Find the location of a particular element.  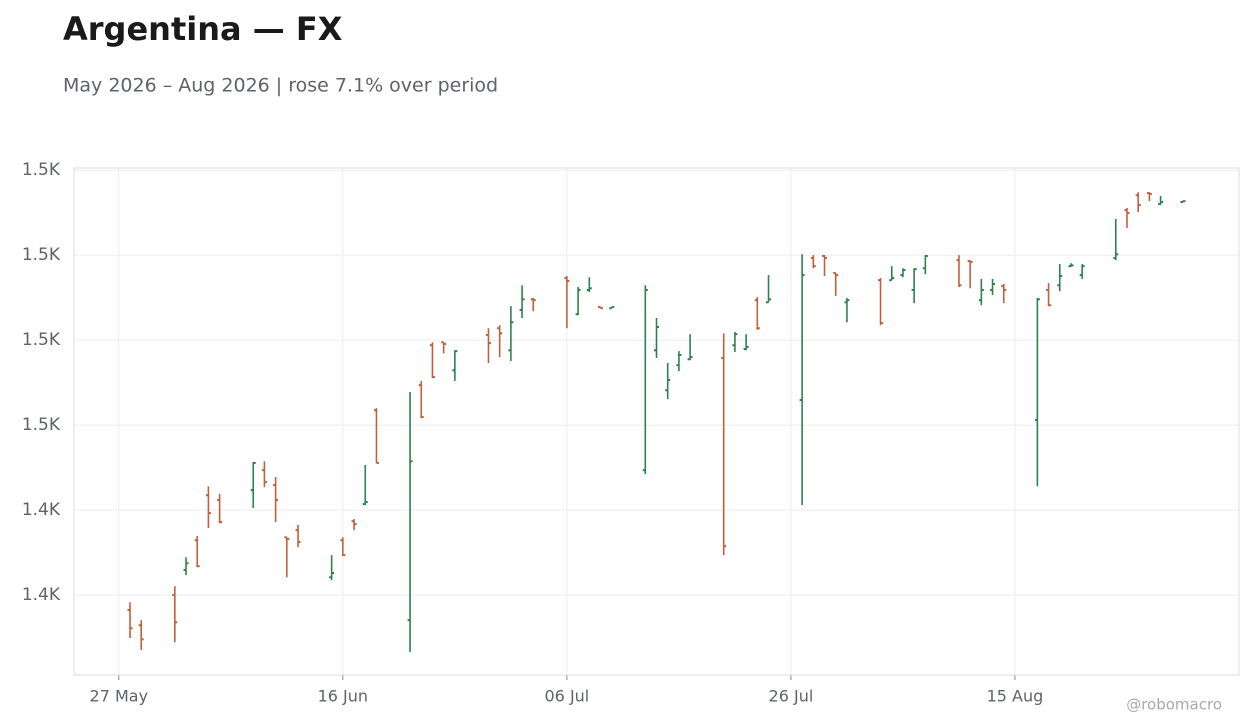

chart-title: Argentina — FX is located at coordinates (203, 29).